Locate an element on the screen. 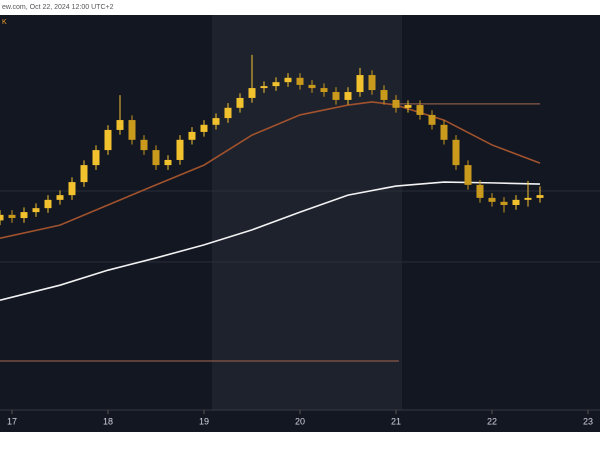 The image size is (600, 450). header-bar is located at coordinates (300, 7).